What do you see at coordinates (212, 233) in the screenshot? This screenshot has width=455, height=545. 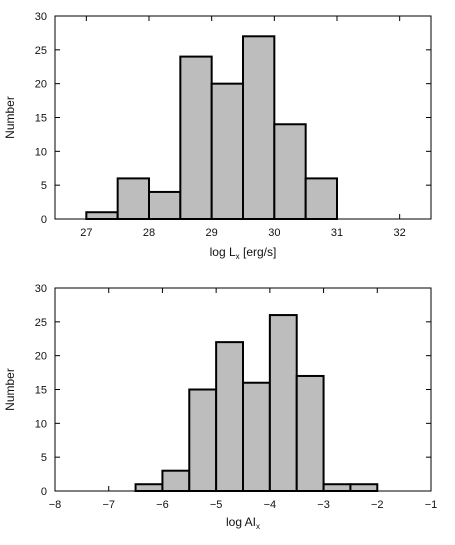 I see `lx-x-tick-label: 29` at bounding box center [212, 233].